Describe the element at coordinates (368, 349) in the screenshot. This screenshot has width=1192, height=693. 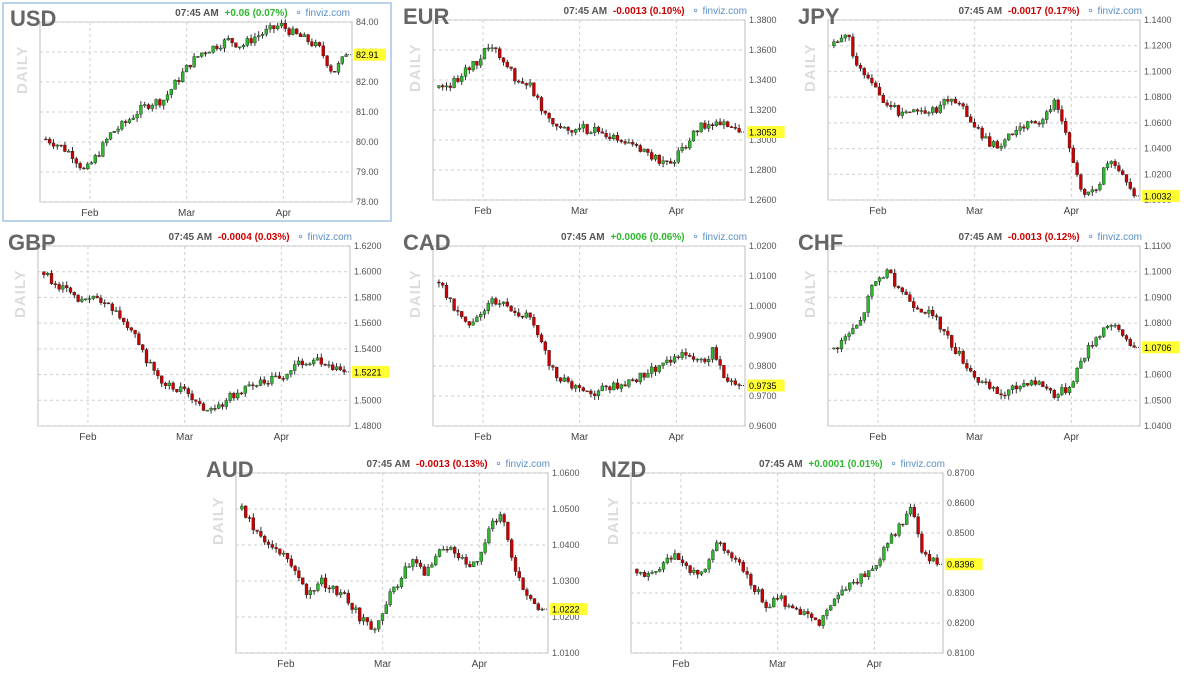
I see `gbp-y-tick-4: 1.5400` at that location.